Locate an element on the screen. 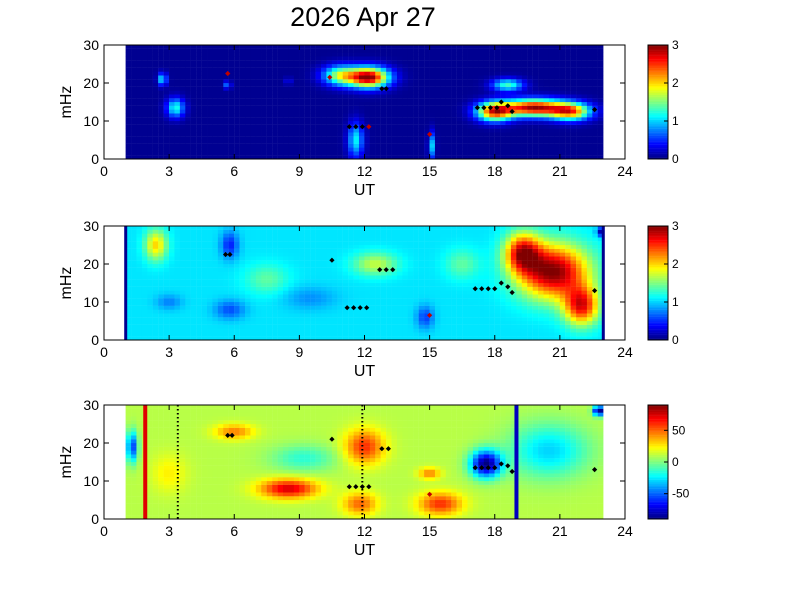  colorbar-tick-label: 0 is located at coordinates (675, 159).